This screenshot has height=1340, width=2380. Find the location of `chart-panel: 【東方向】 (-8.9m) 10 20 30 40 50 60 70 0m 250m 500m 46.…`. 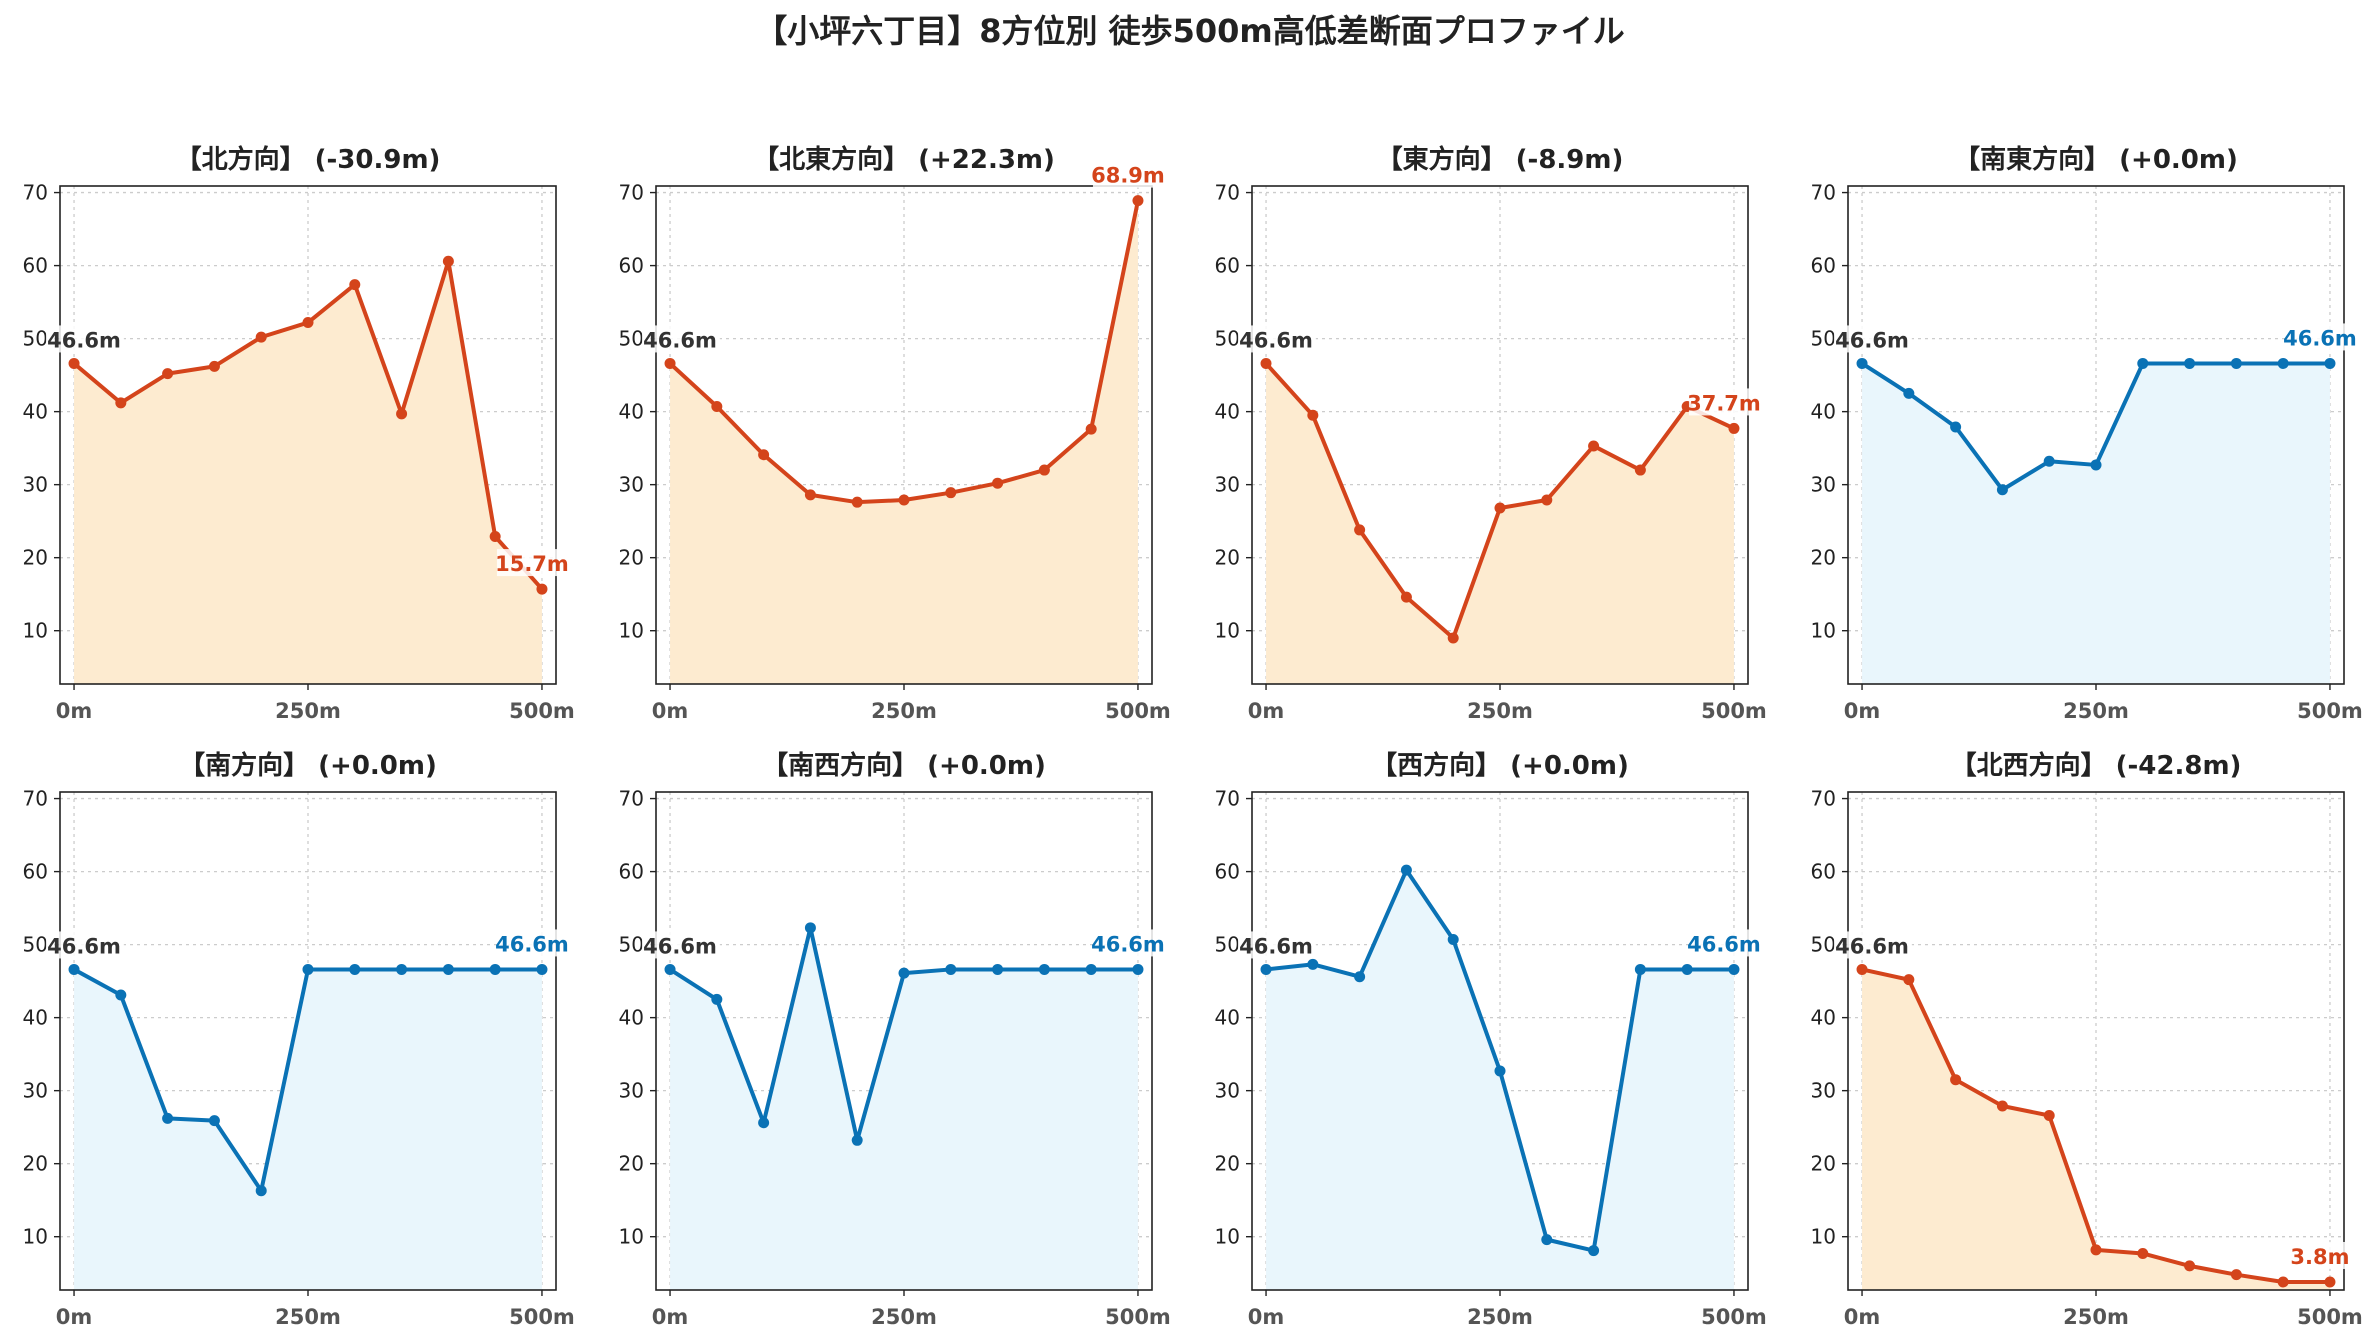

chart-panel: 【東方向】 (-8.9m) 10 20 30 40 50 60 70 0m 250m 500m 46.… is located at coordinates (1491, 433).